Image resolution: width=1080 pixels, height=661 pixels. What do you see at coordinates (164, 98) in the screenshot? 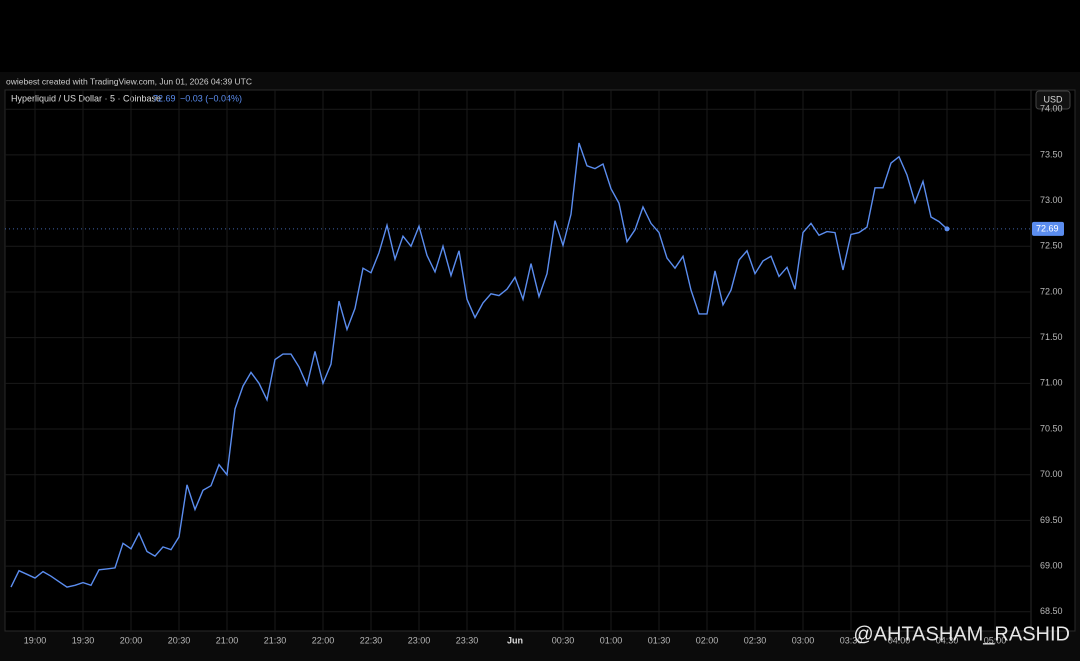
I see `last-price: 72.69` at bounding box center [164, 98].